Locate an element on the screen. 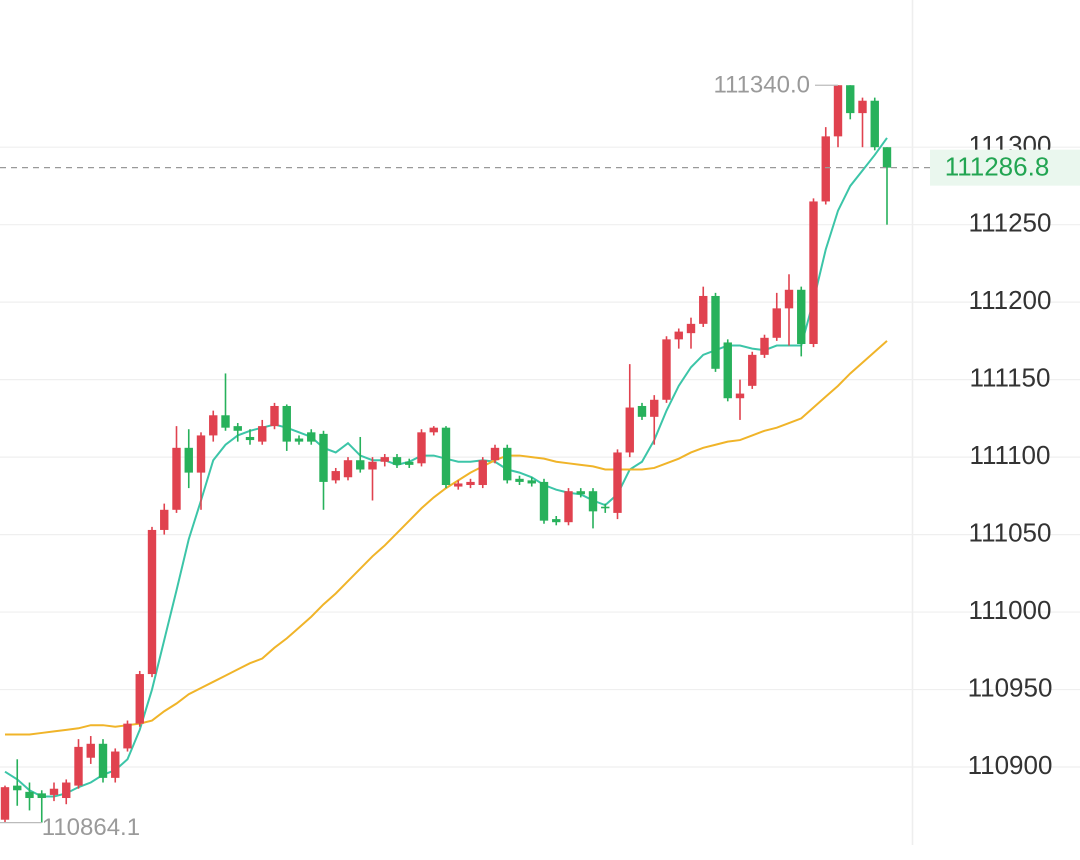 The height and width of the screenshot is (860, 1080). x-tick-label: 15:00 is located at coordinates (629, 857).